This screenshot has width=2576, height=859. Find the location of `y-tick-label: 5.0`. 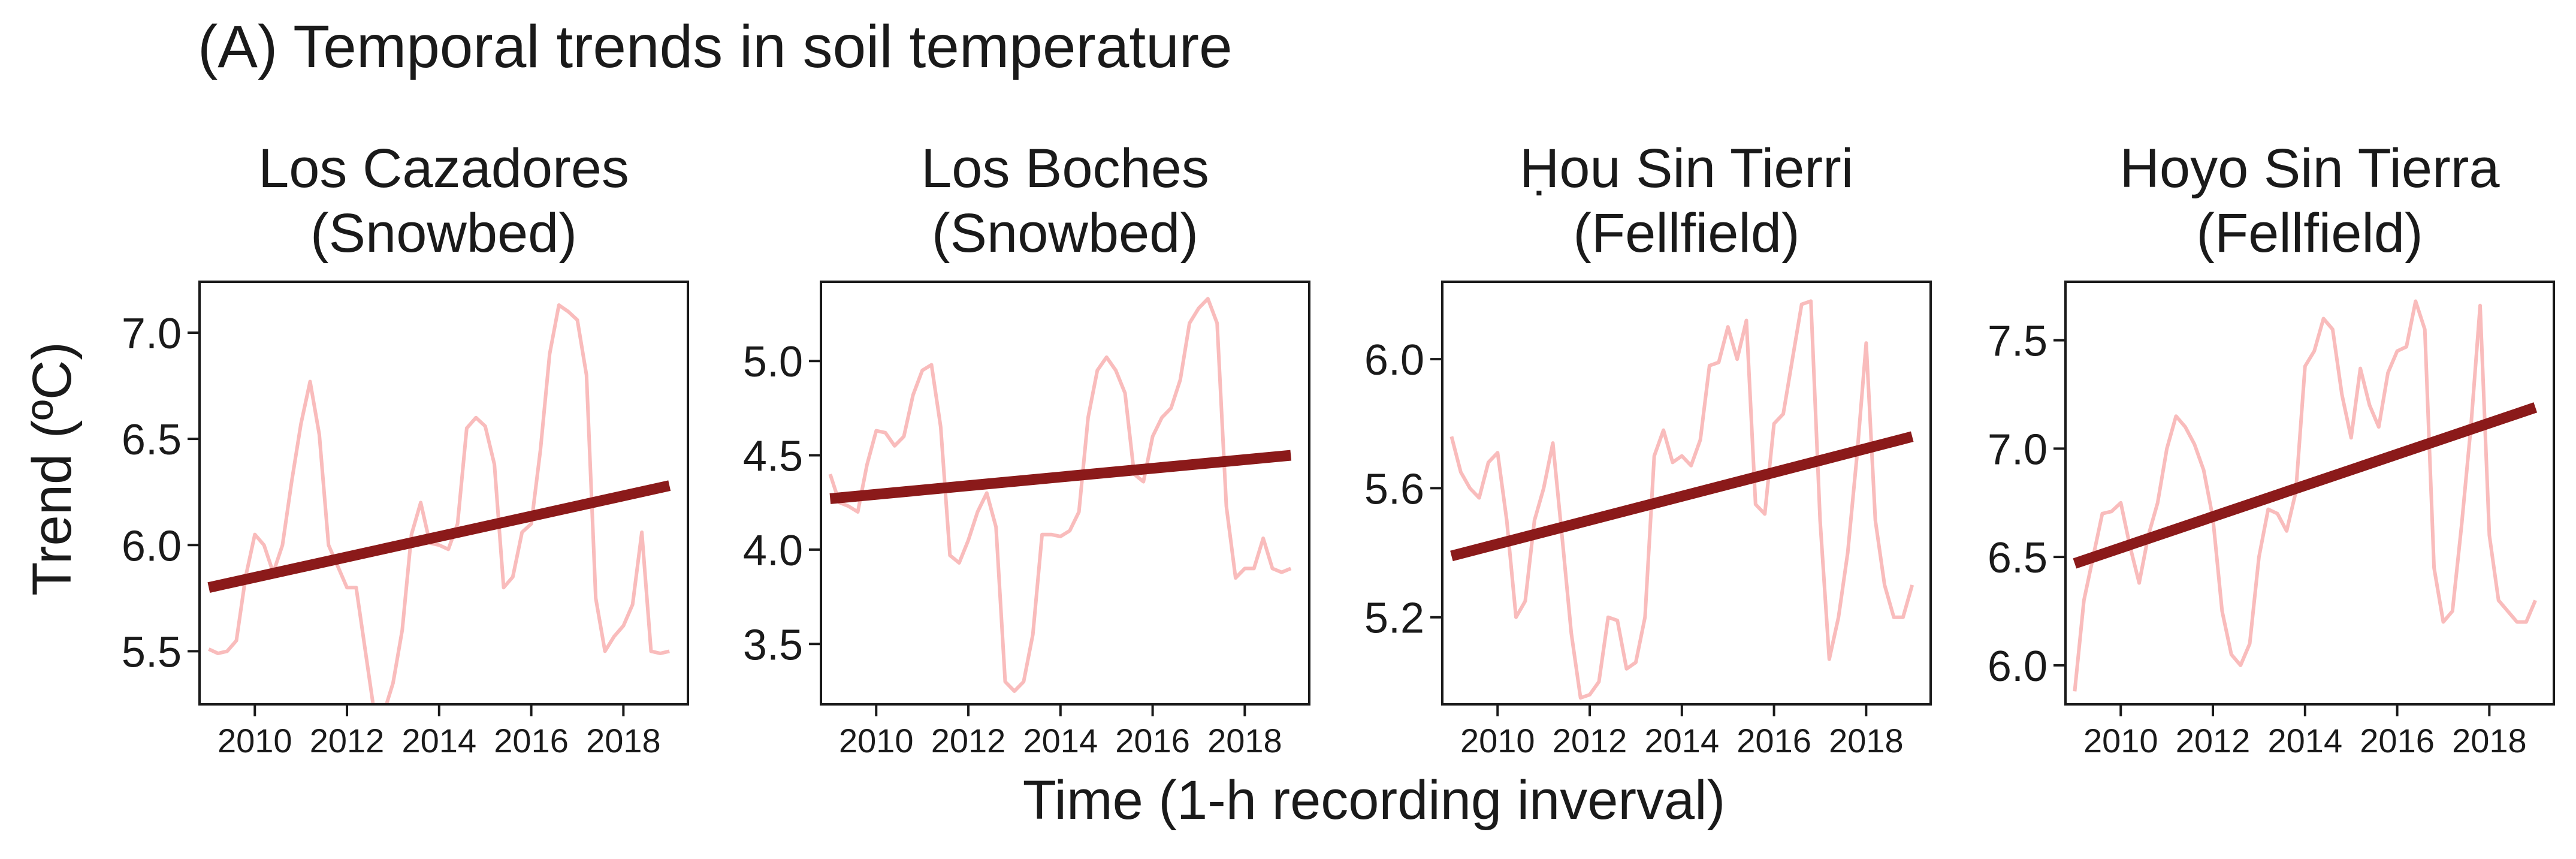

y-tick-label: 5.0 is located at coordinates (773, 362).